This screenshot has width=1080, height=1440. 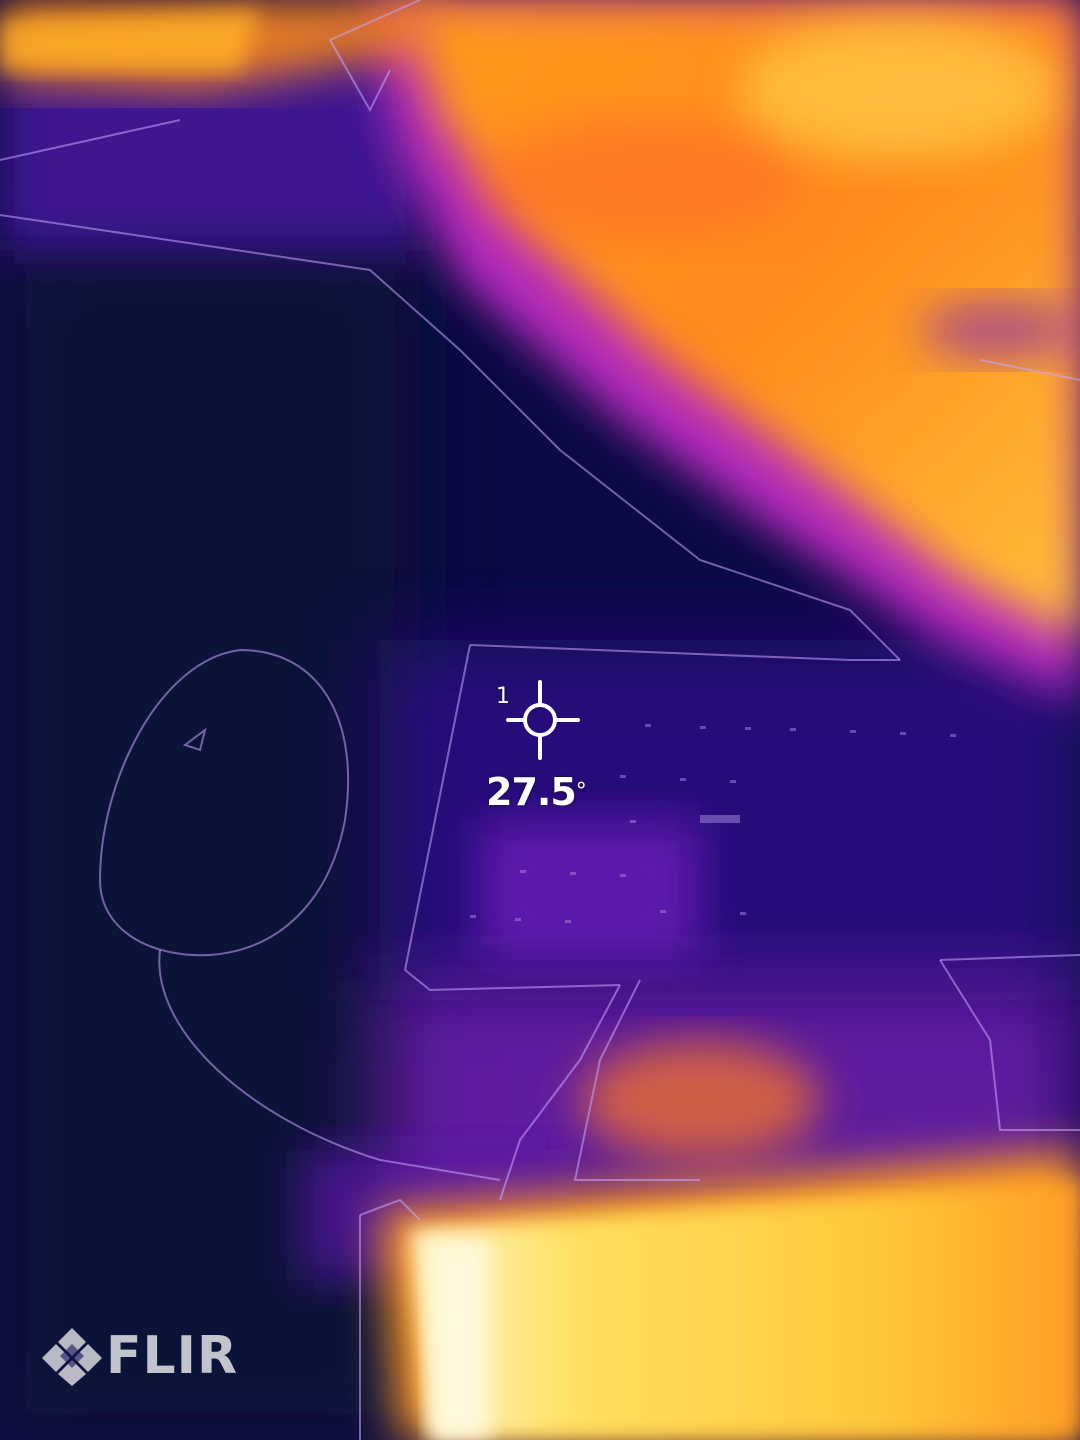 I want to click on keyboard-detail, so click(x=713, y=823).